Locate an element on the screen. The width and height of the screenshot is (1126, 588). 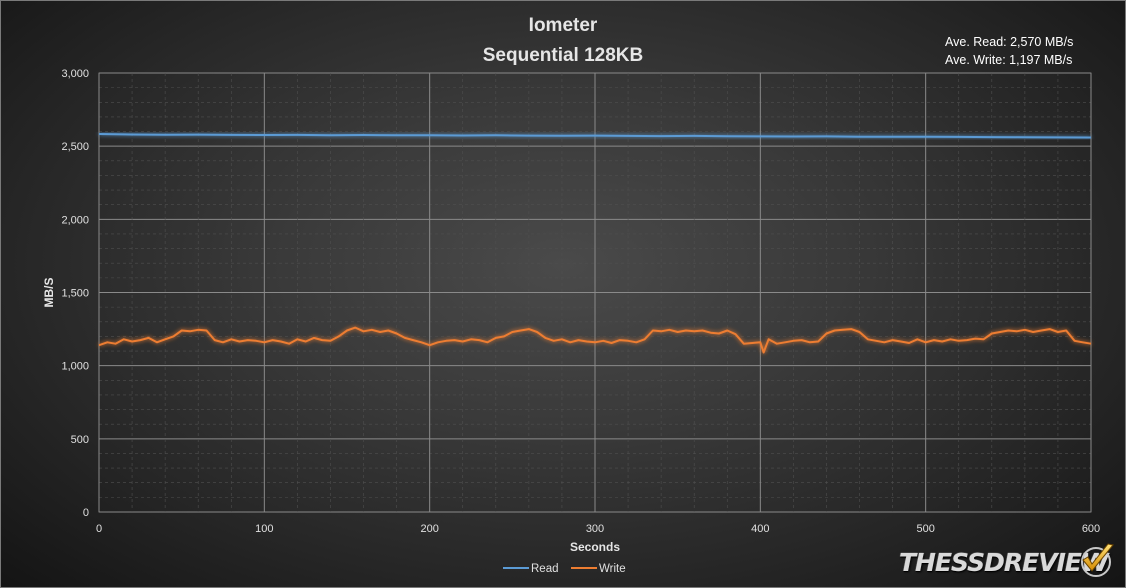
site-logo: THESSDREVIEW is located at coordinates (1009, 561).